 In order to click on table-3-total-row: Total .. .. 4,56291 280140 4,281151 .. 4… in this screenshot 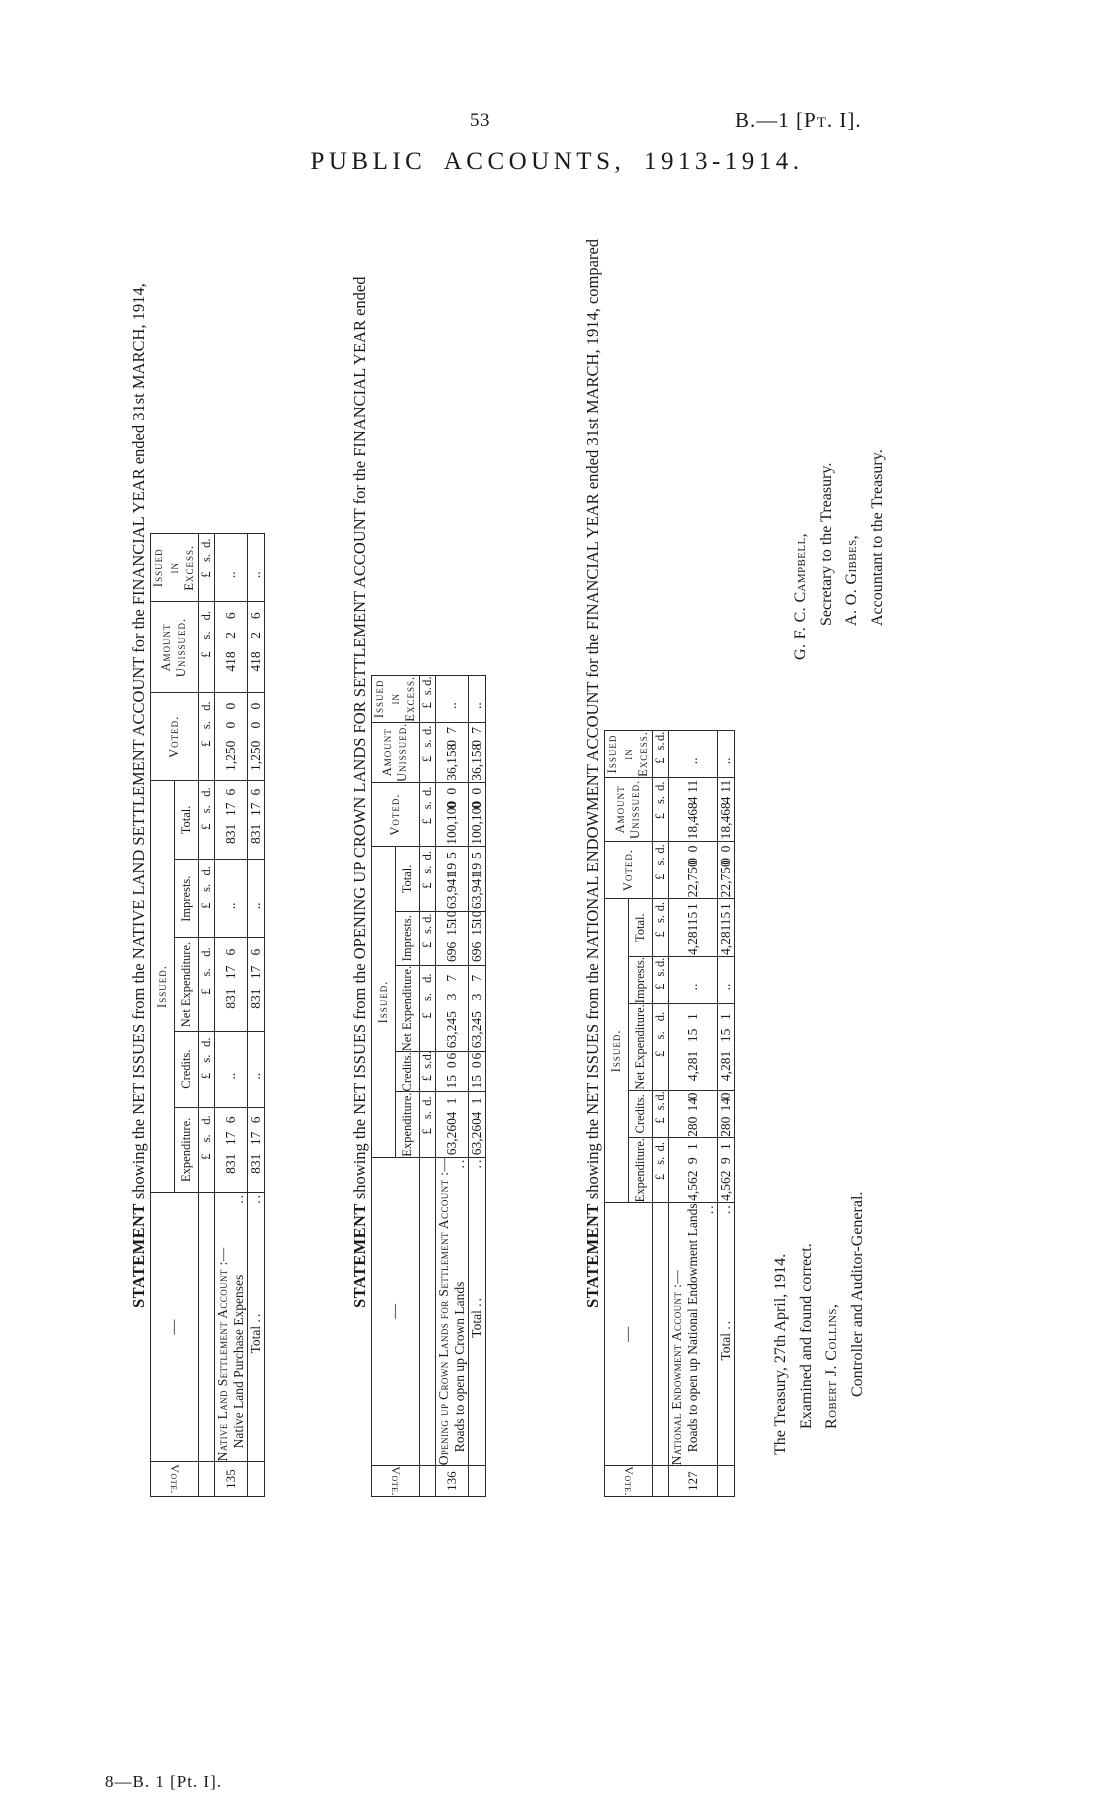, I will do `click(726, 1113)`.